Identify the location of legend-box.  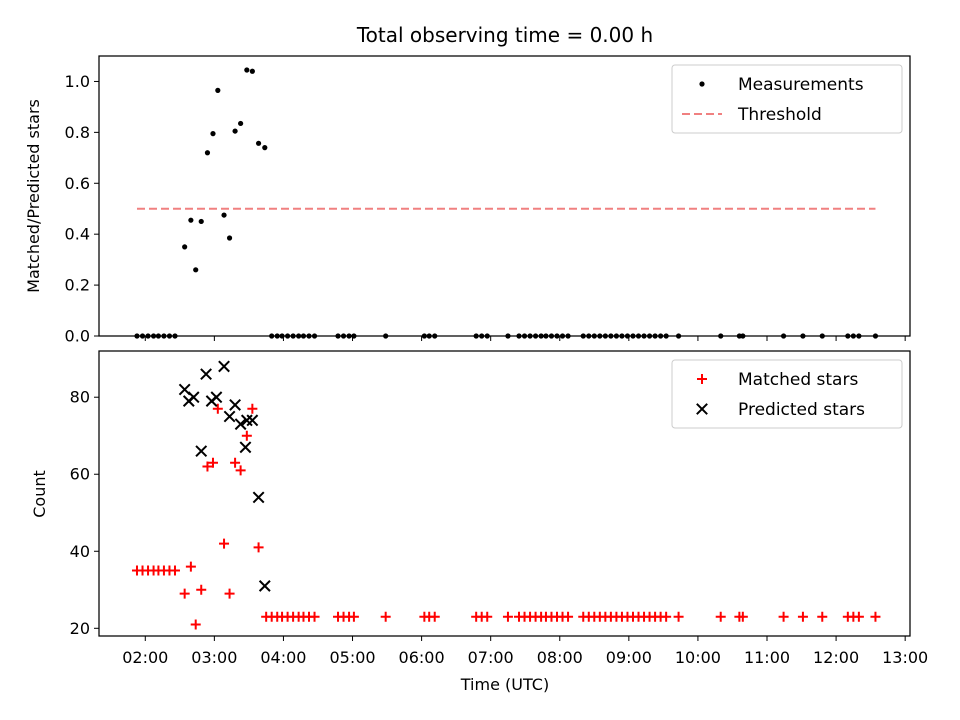
(787, 394).